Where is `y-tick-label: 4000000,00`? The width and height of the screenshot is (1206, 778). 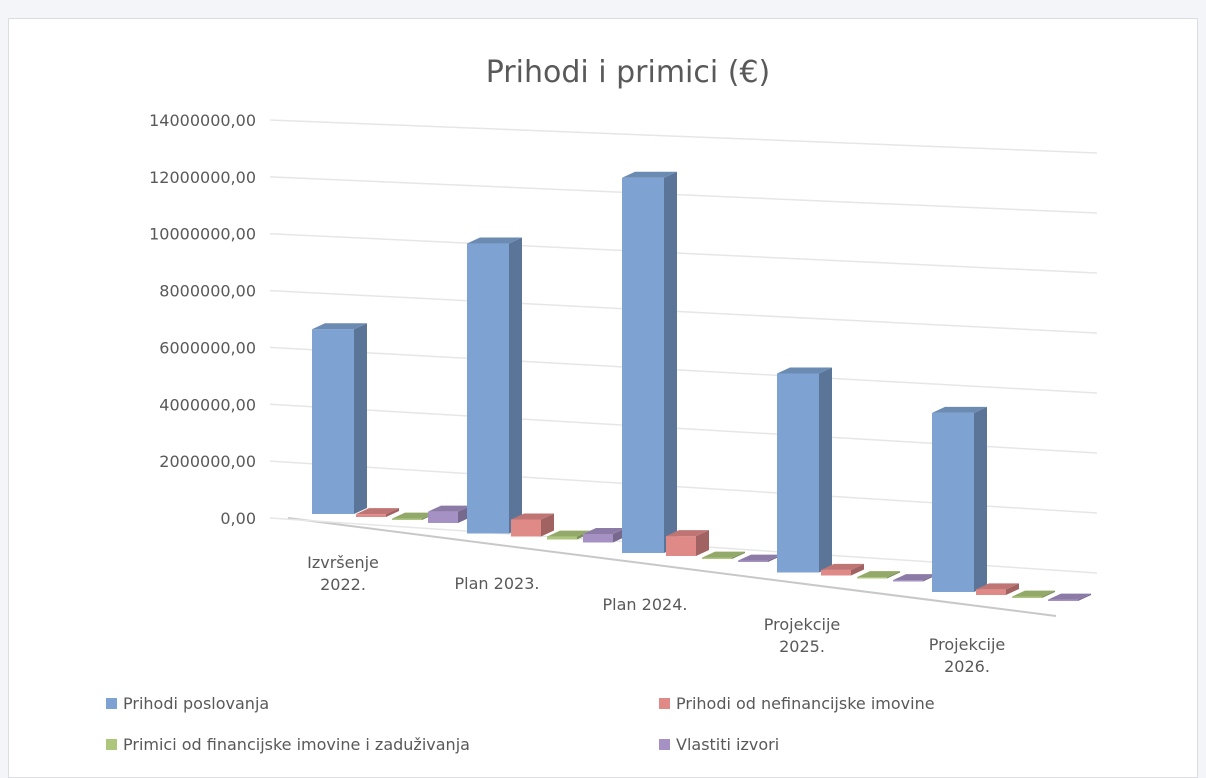 y-tick-label: 4000000,00 is located at coordinates (207, 404).